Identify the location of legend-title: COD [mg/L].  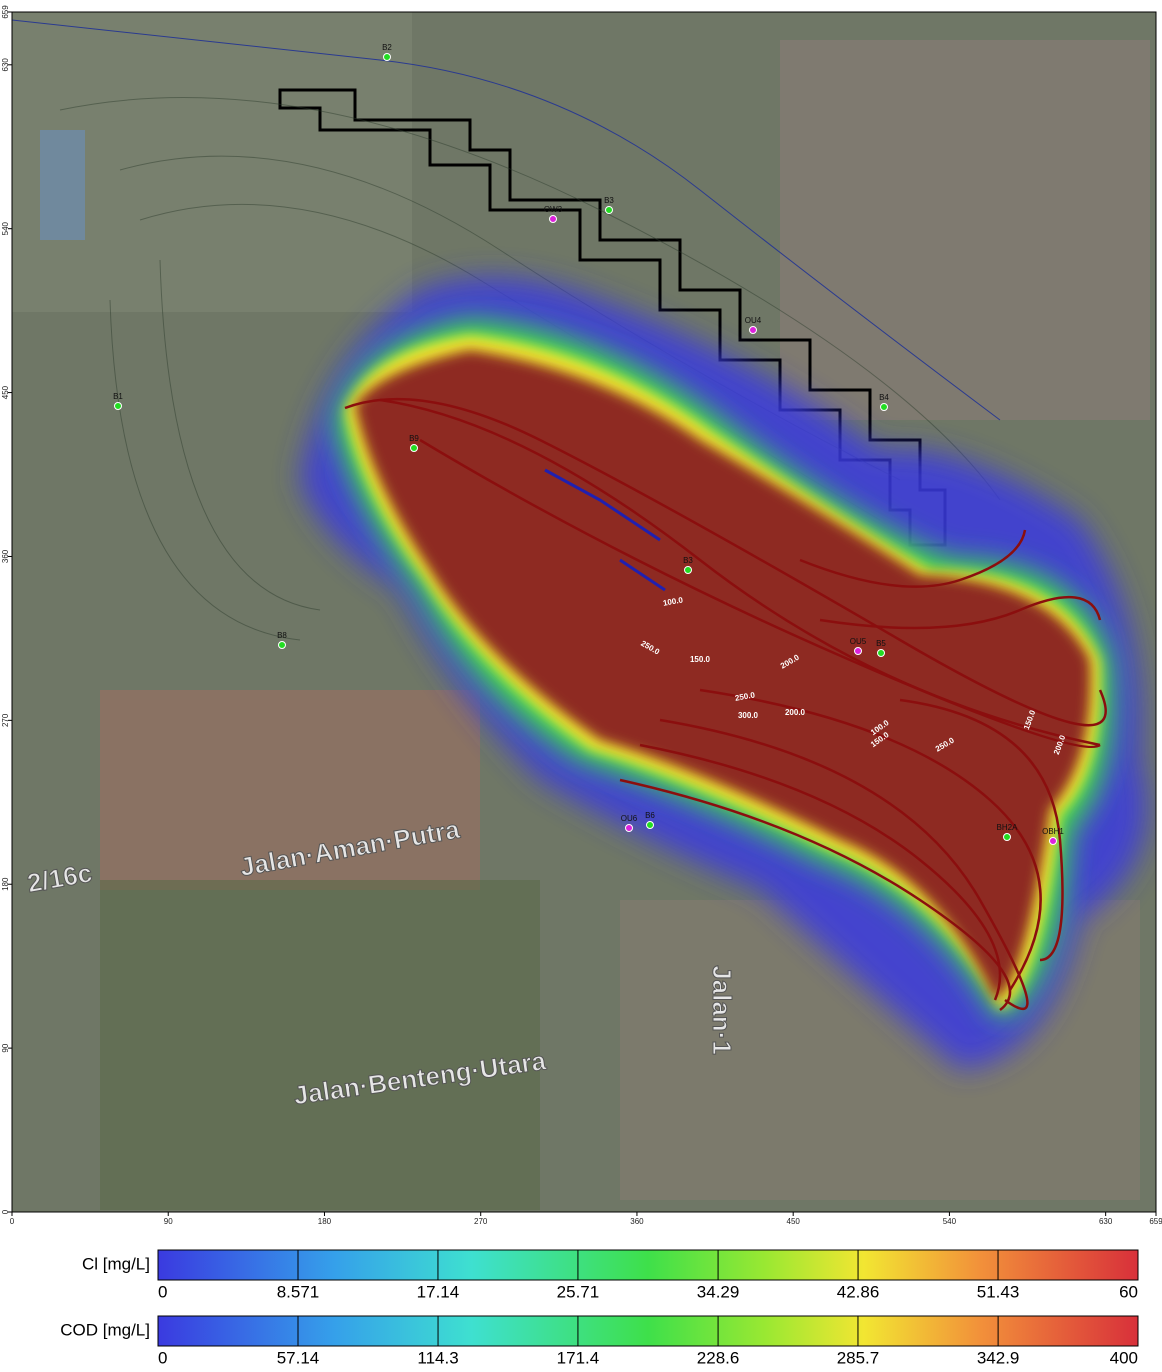
(105, 1329).